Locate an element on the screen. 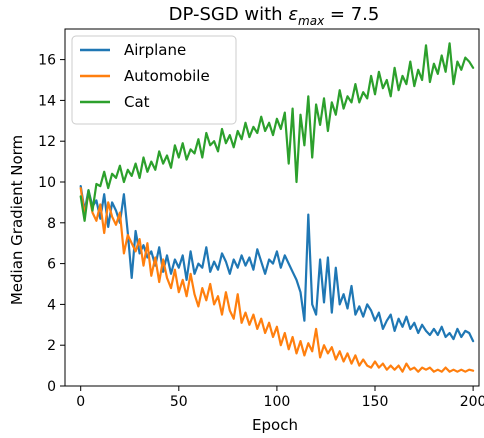 The height and width of the screenshot is (438, 484). legend-box is located at coordinates (154, 80).